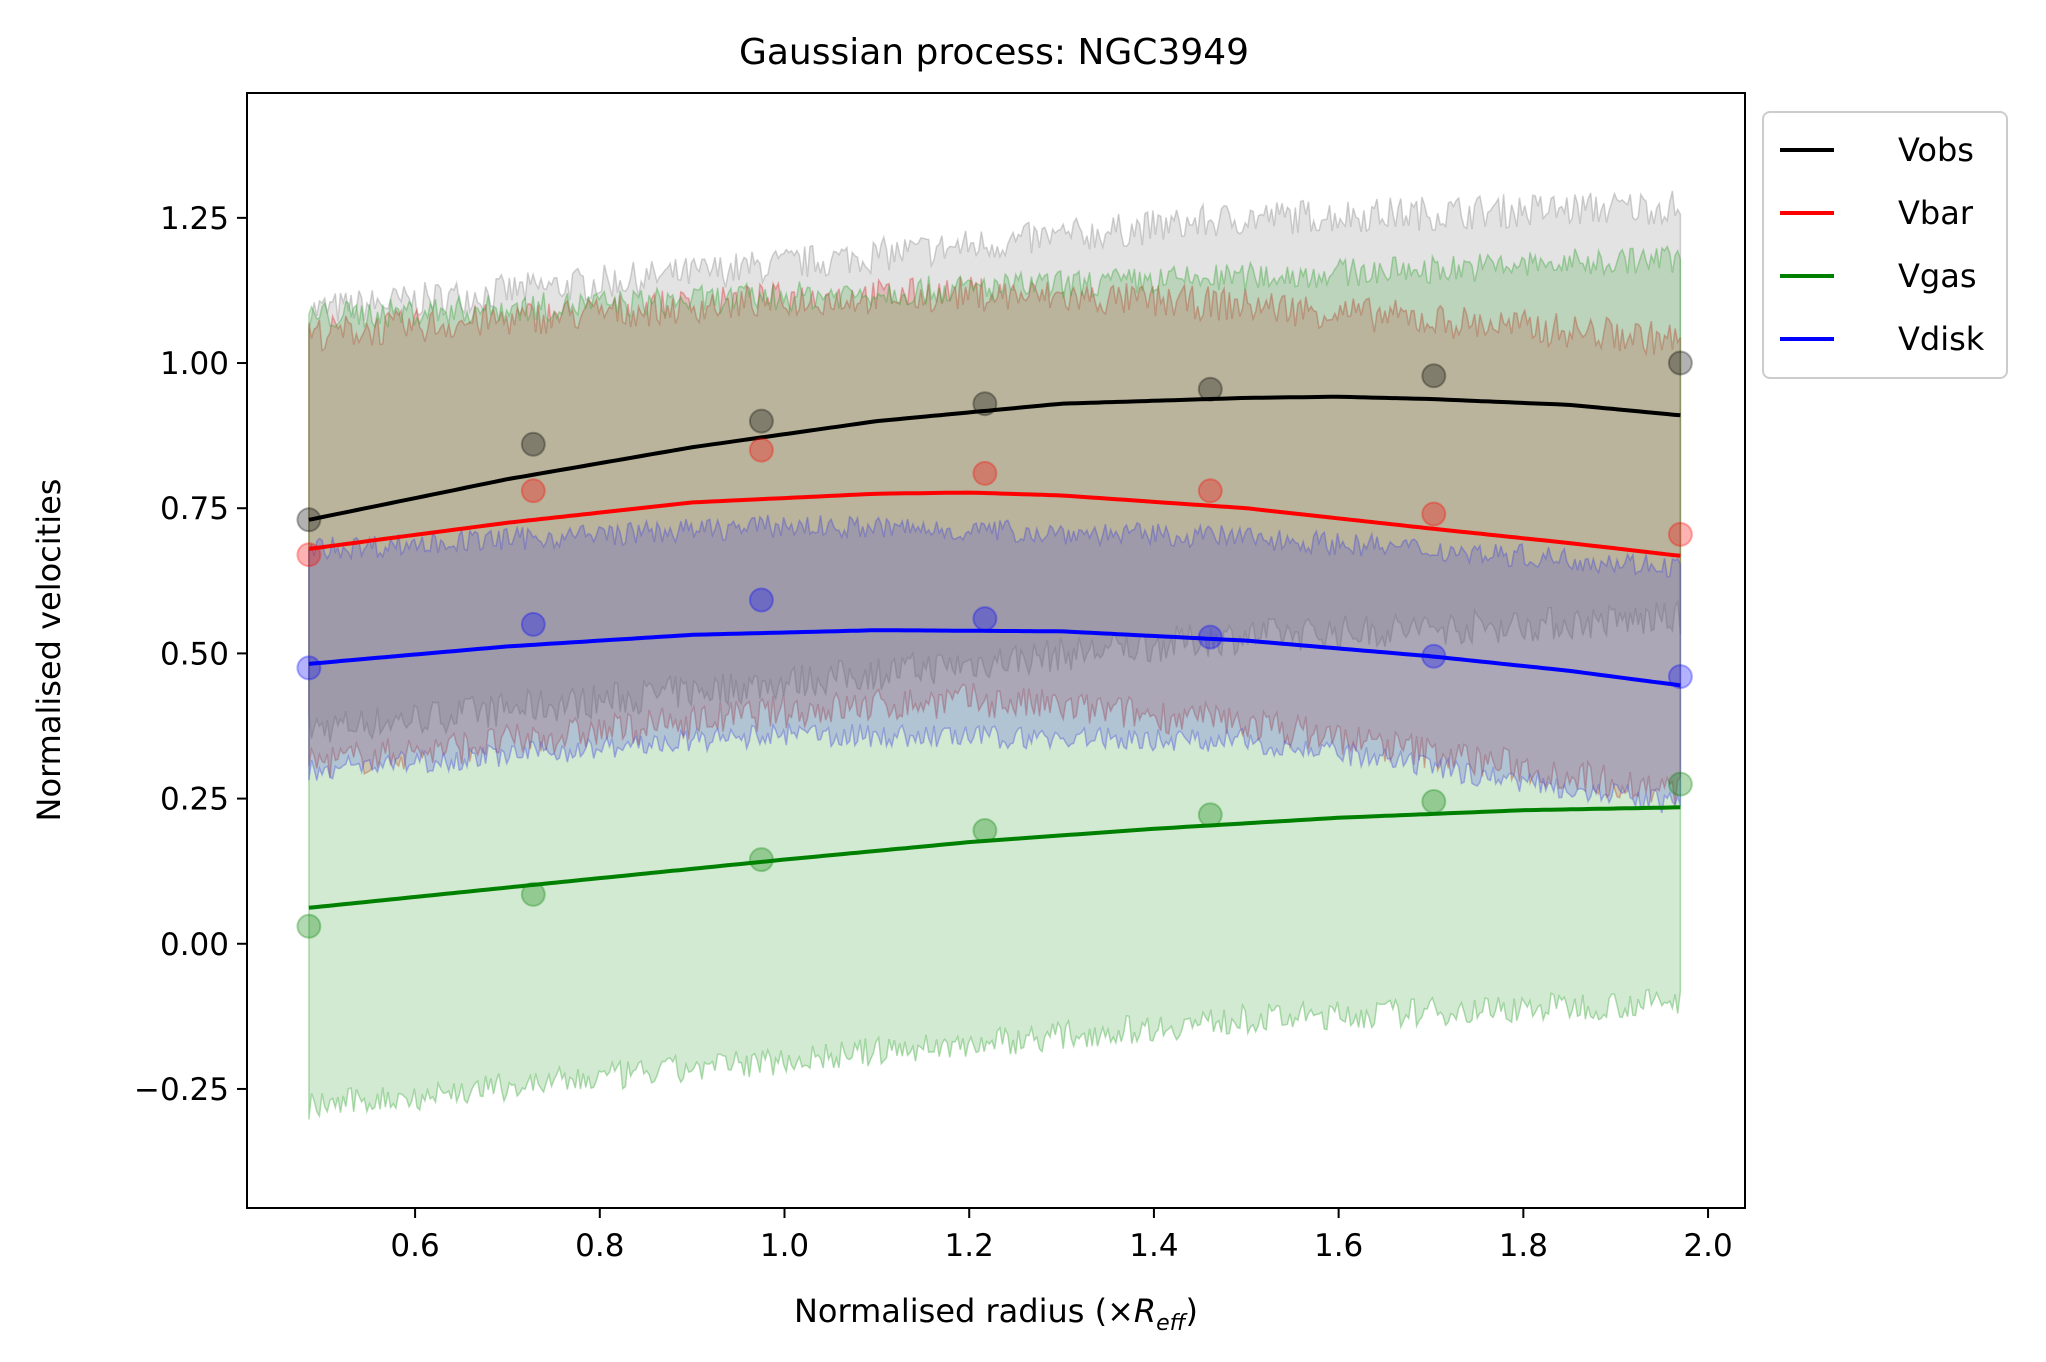  Describe the element at coordinates (1936, 150) in the screenshot. I see `legend-label-vobs: Vobs` at that location.